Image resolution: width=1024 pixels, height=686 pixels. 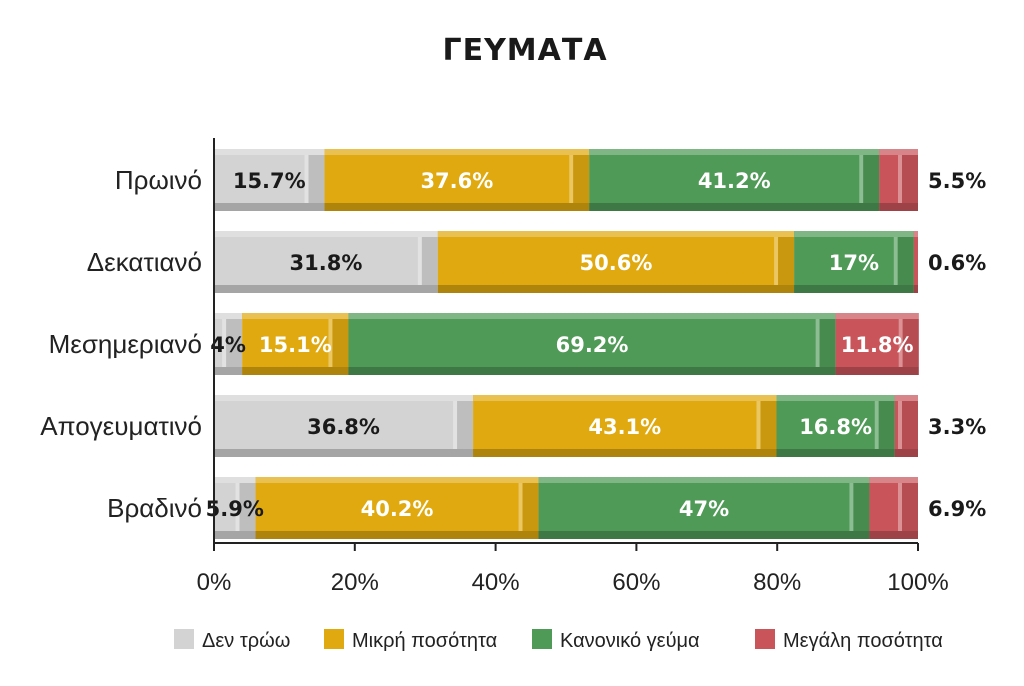 What do you see at coordinates (246, 641) in the screenshot?
I see `legend-label: Δεν τρώω` at bounding box center [246, 641].